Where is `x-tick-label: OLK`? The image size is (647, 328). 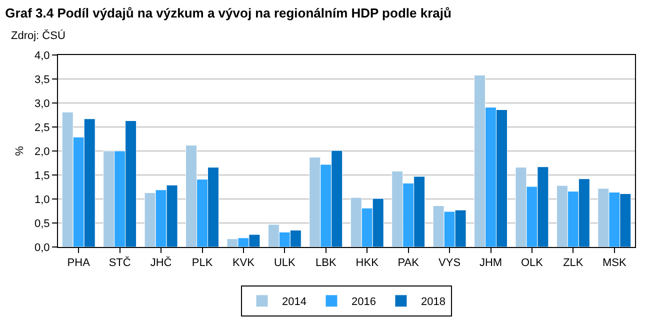 x-tick-label: OLK is located at coordinates (532, 263).